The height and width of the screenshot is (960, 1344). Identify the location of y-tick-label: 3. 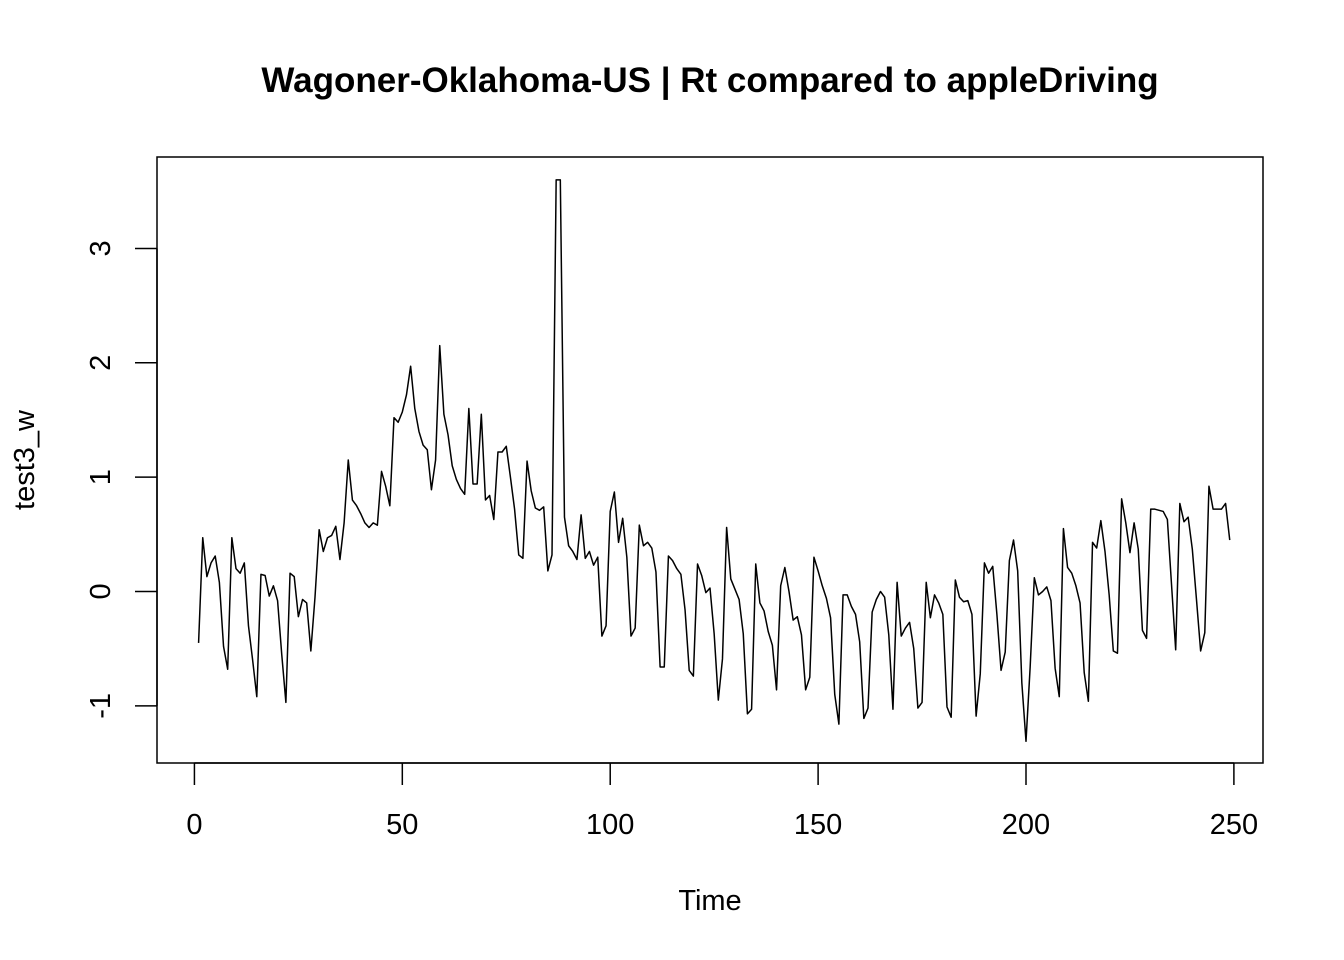
(101, 248).